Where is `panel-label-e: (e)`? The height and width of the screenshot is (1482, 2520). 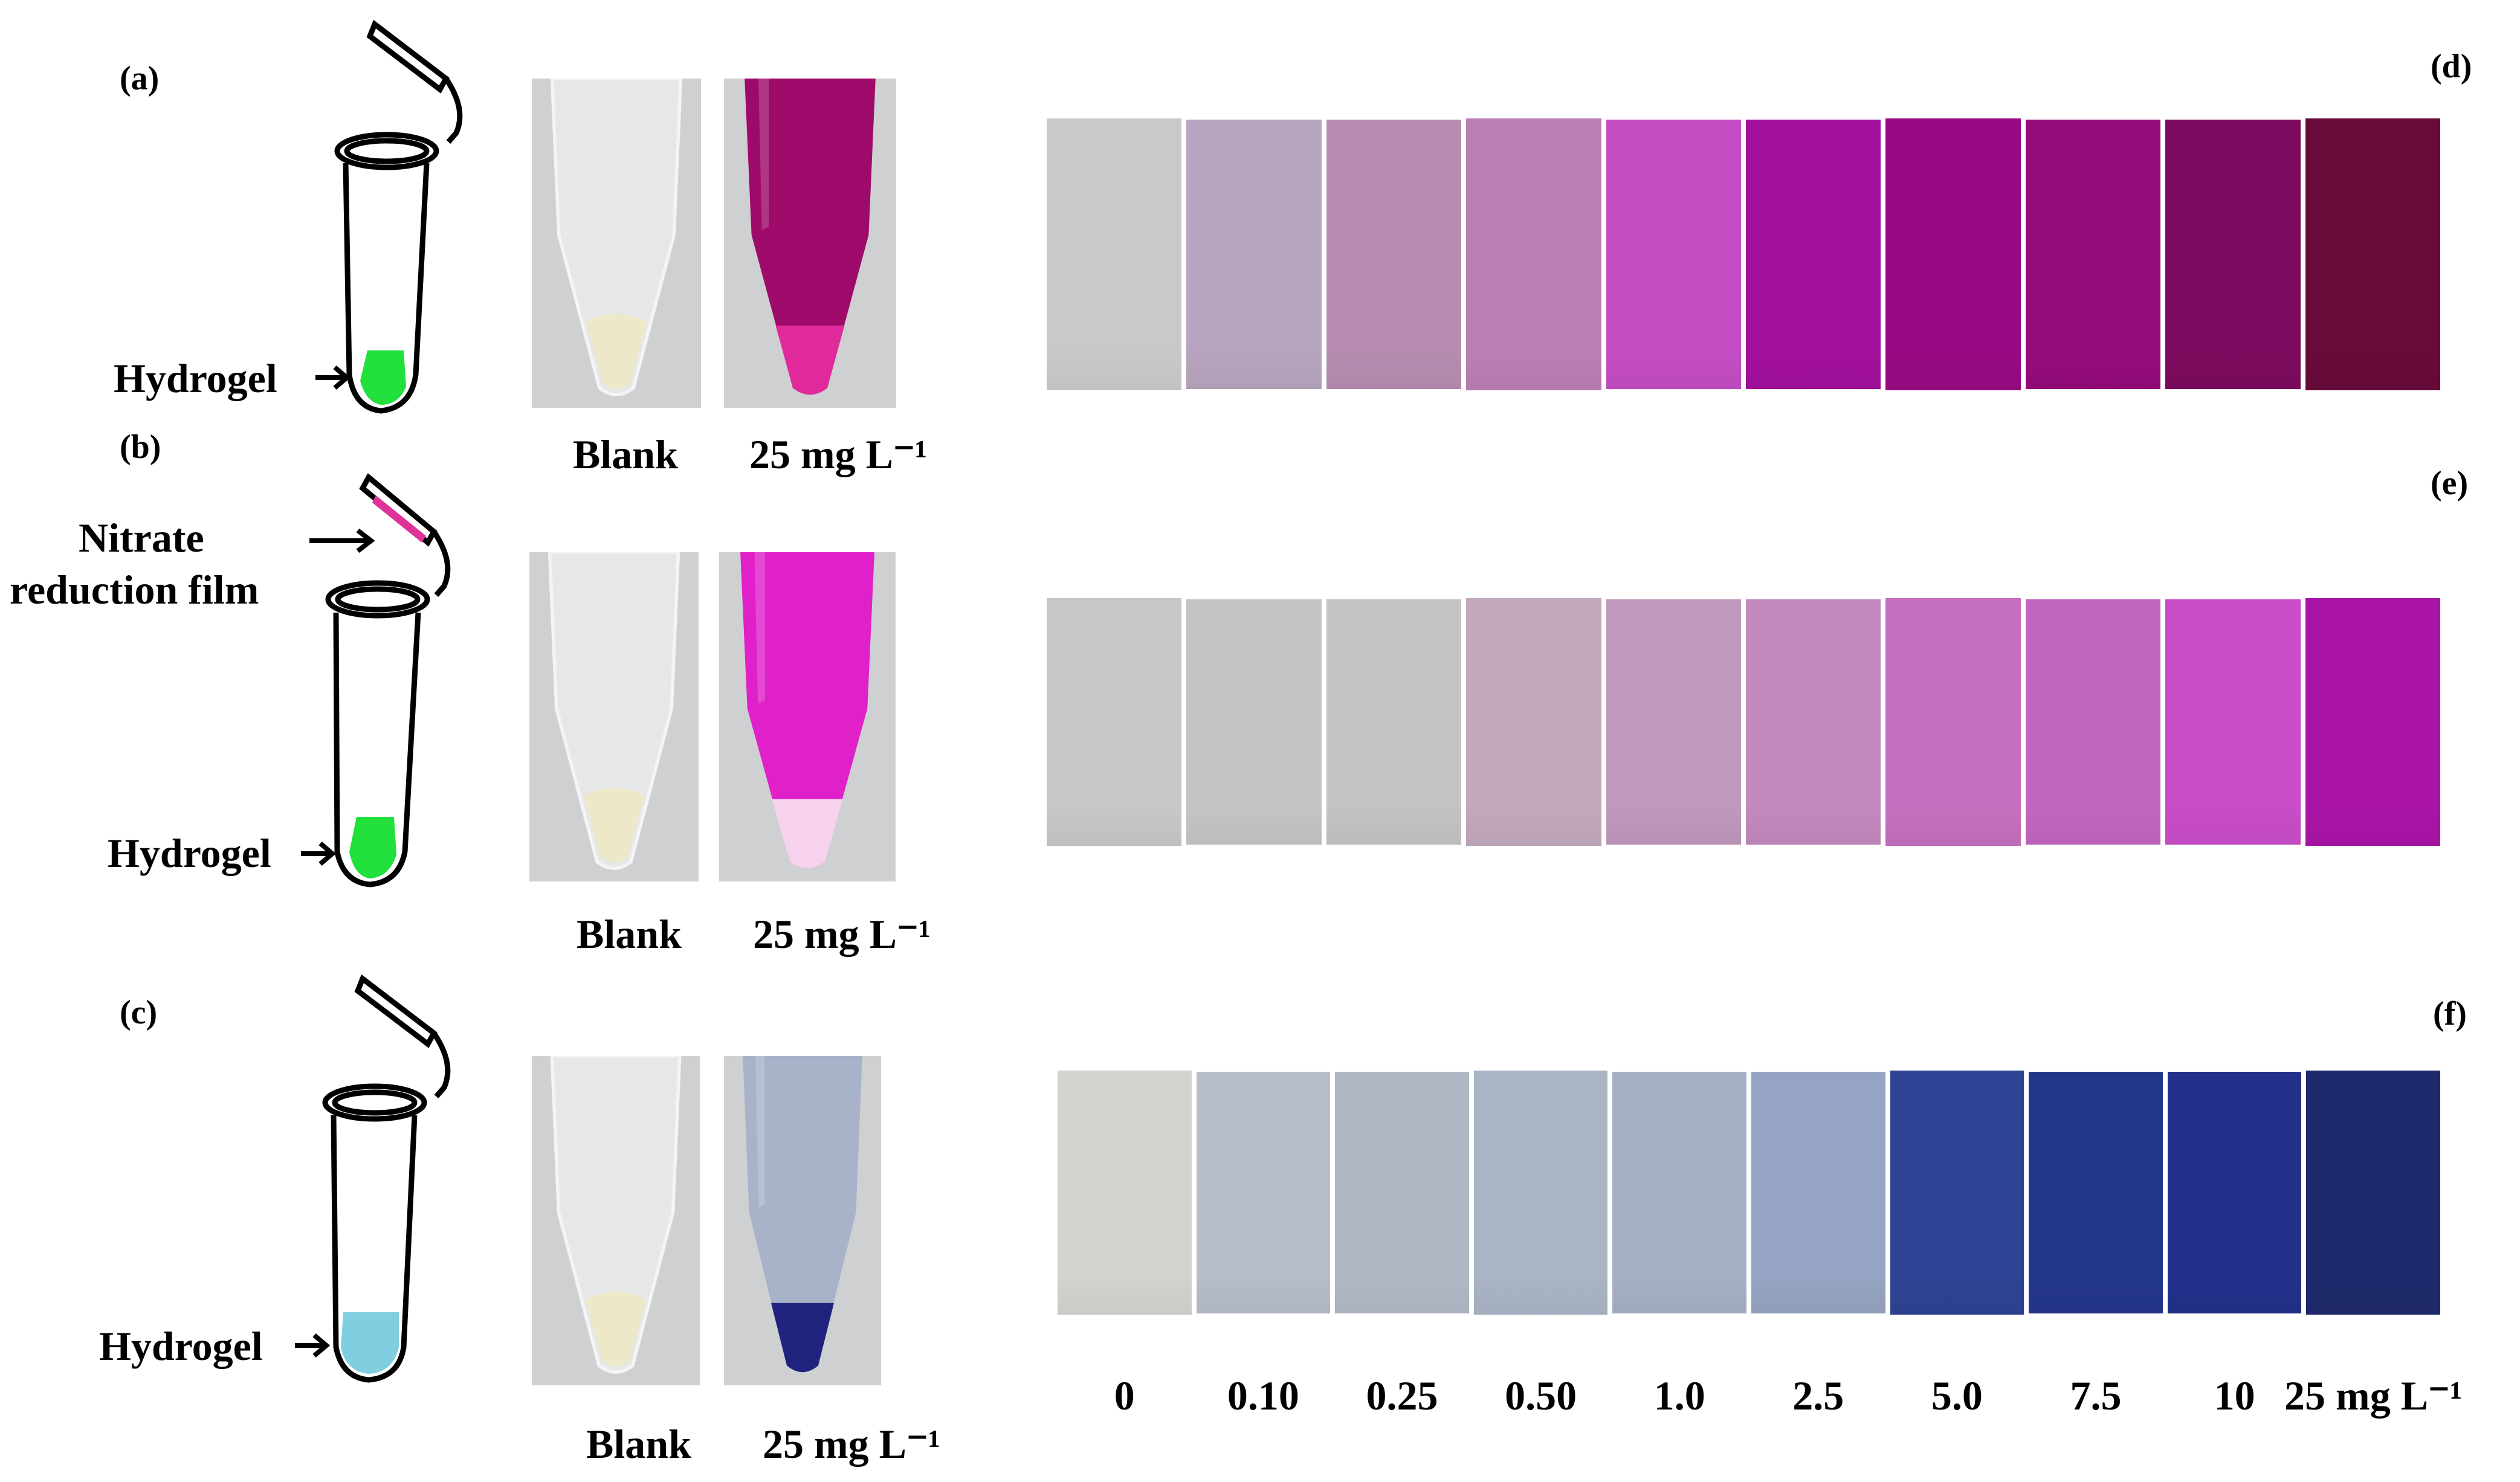
panel-label-e: (e) is located at coordinates (2450, 483).